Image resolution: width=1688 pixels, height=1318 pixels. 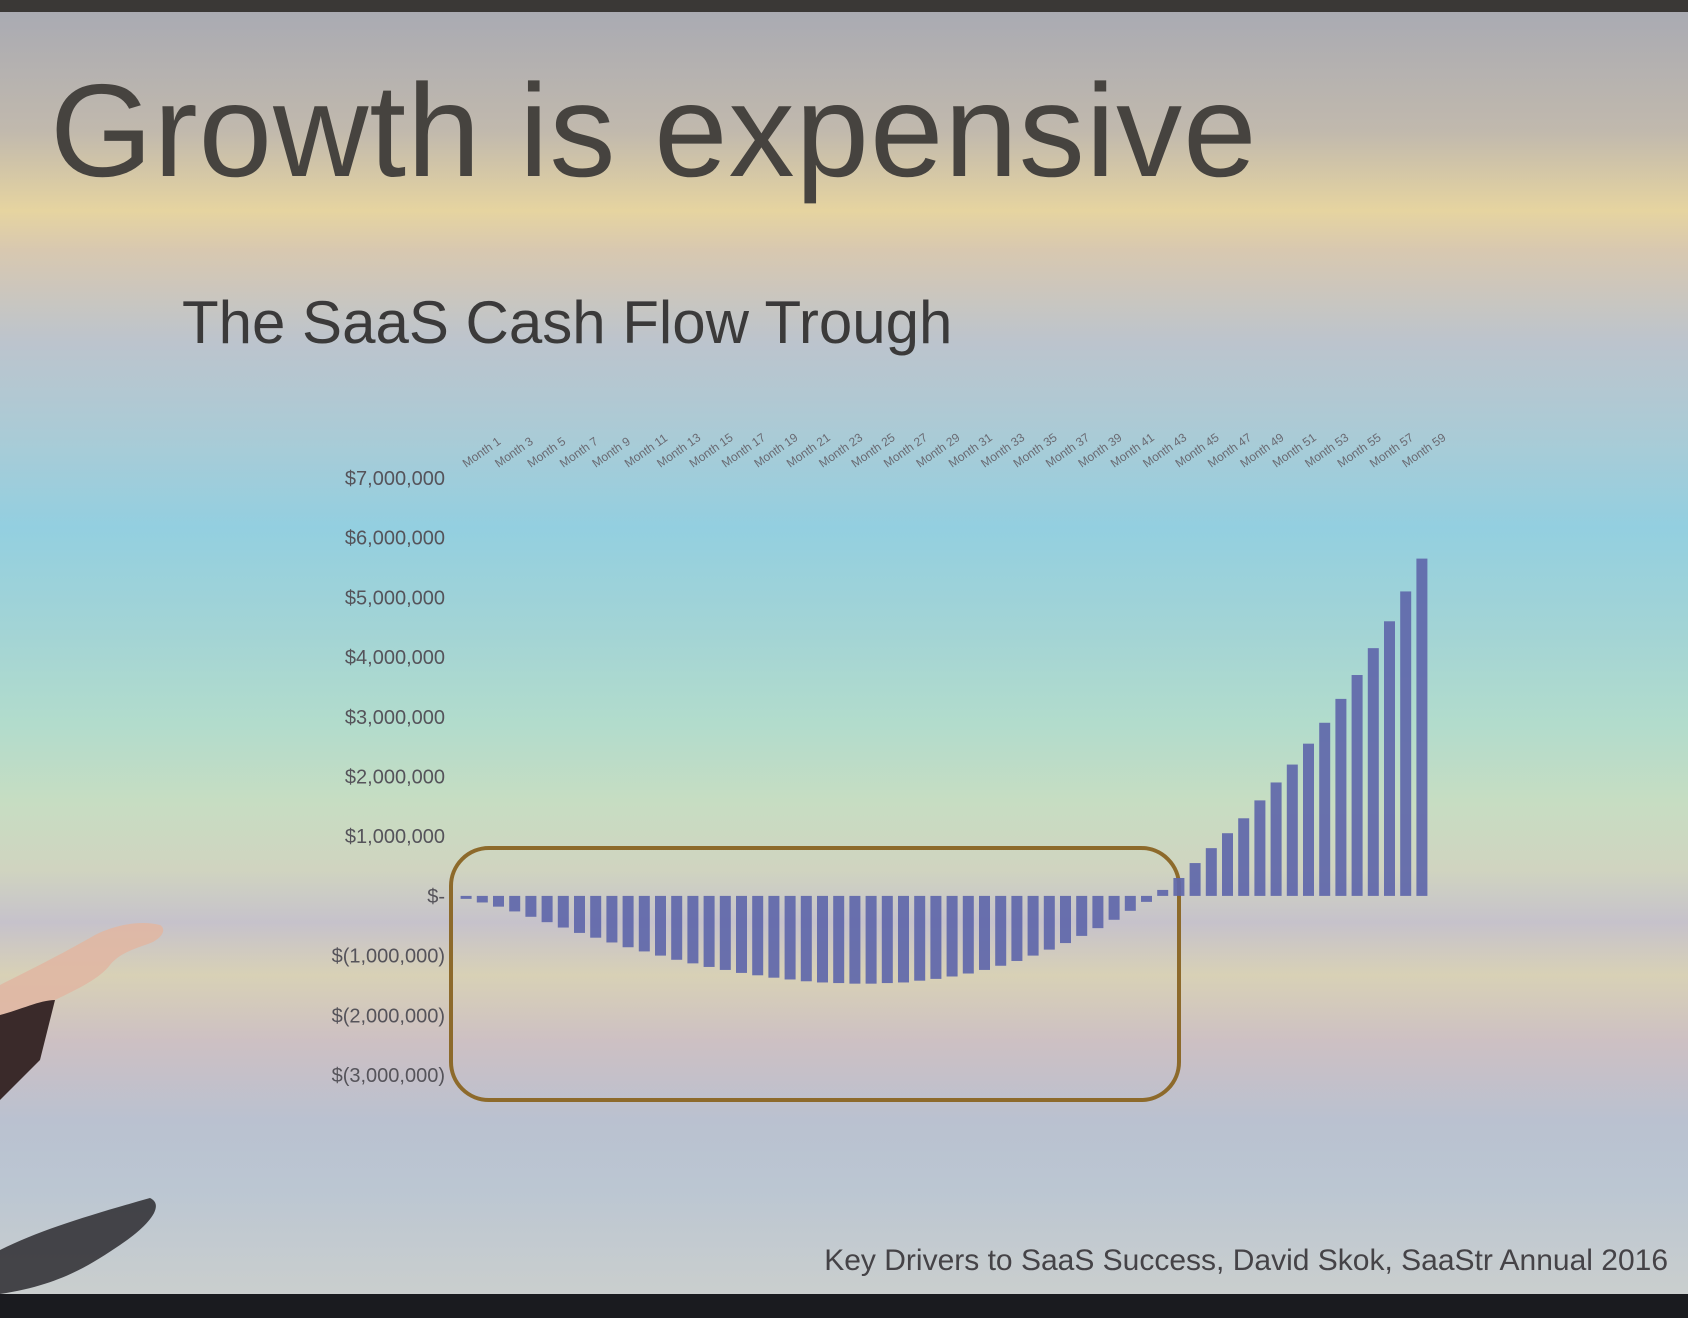 What do you see at coordinates (815, 974) in the screenshot?
I see `trough-highlight-box` at bounding box center [815, 974].